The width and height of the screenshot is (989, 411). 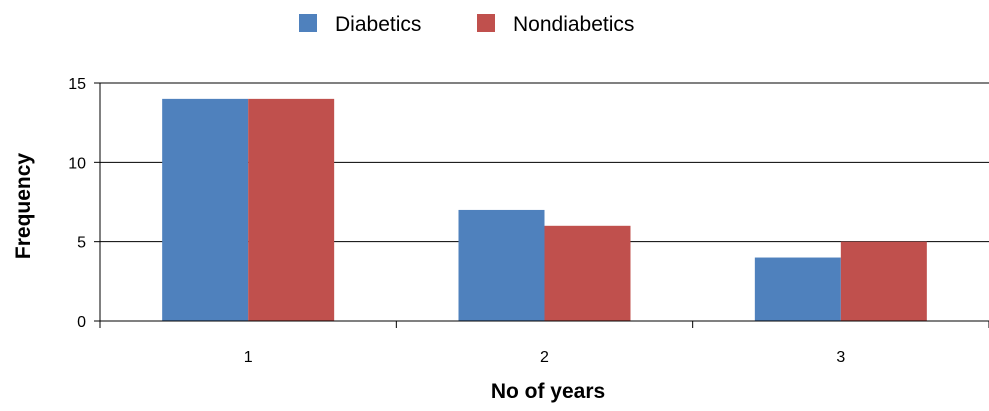 What do you see at coordinates (378, 24) in the screenshot?
I see `legend-label: Diabetics` at bounding box center [378, 24].